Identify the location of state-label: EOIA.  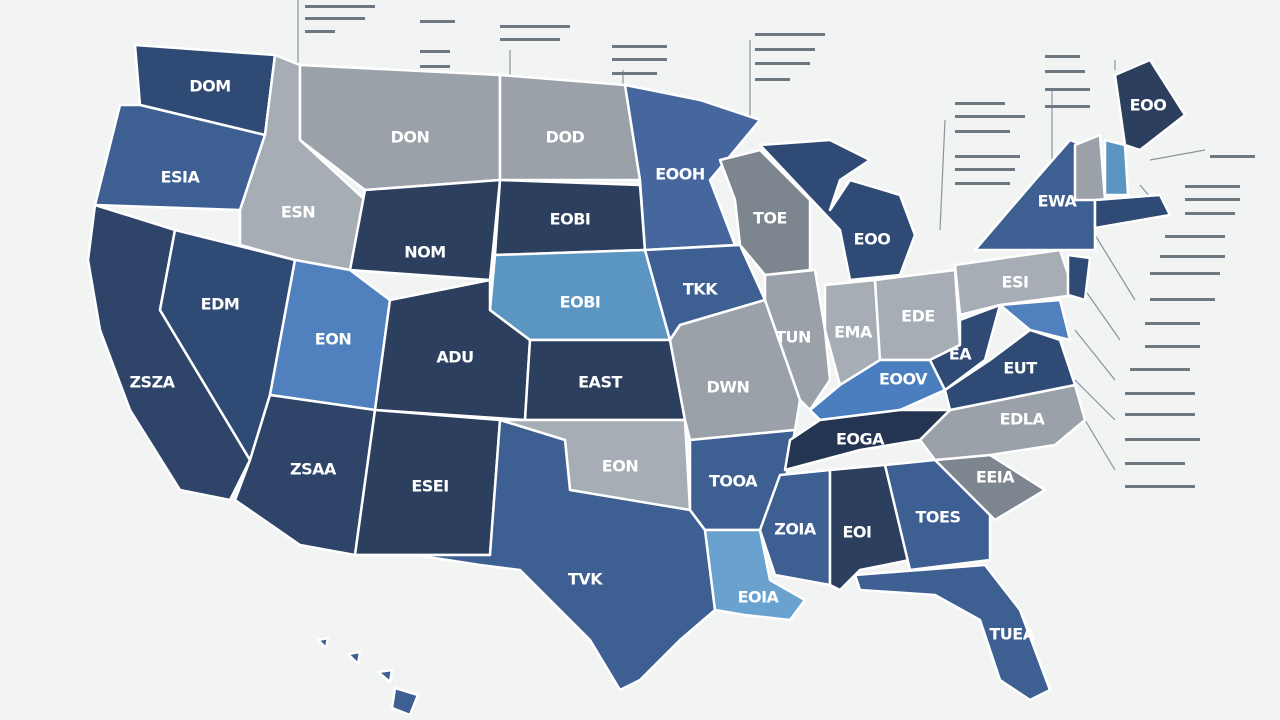
(759, 597).